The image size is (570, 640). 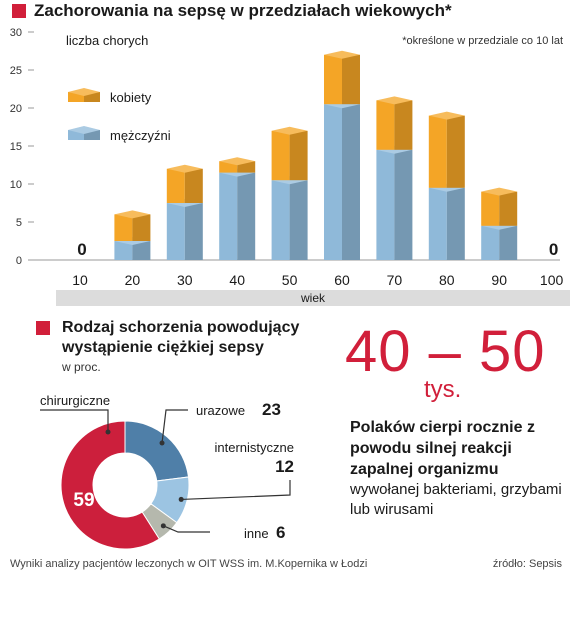 I want to click on x-tick-label: 40, so click(x=237, y=280).